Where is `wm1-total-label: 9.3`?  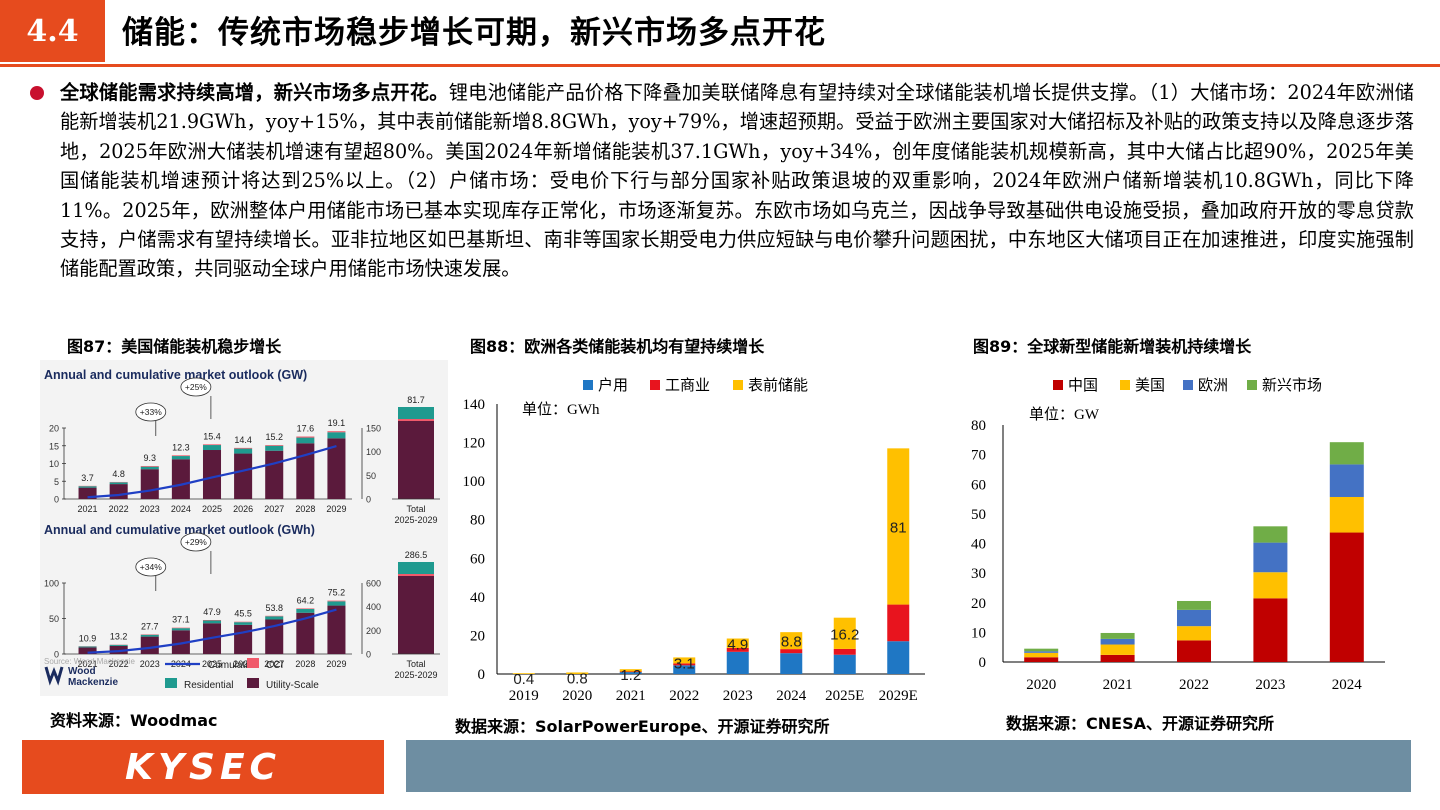 wm1-total-label: 9.3 is located at coordinates (150, 458).